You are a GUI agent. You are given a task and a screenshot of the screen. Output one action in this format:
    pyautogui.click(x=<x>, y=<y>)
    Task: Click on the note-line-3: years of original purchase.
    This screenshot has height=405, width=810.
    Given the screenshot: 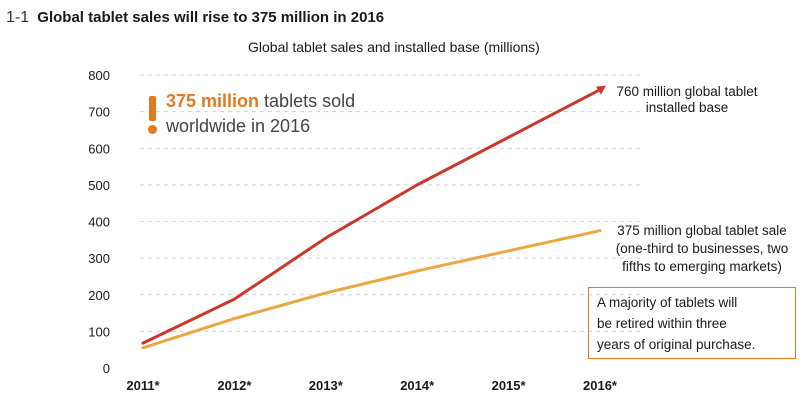 What is the action you would take?
    pyautogui.click(x=676, y=344)
    